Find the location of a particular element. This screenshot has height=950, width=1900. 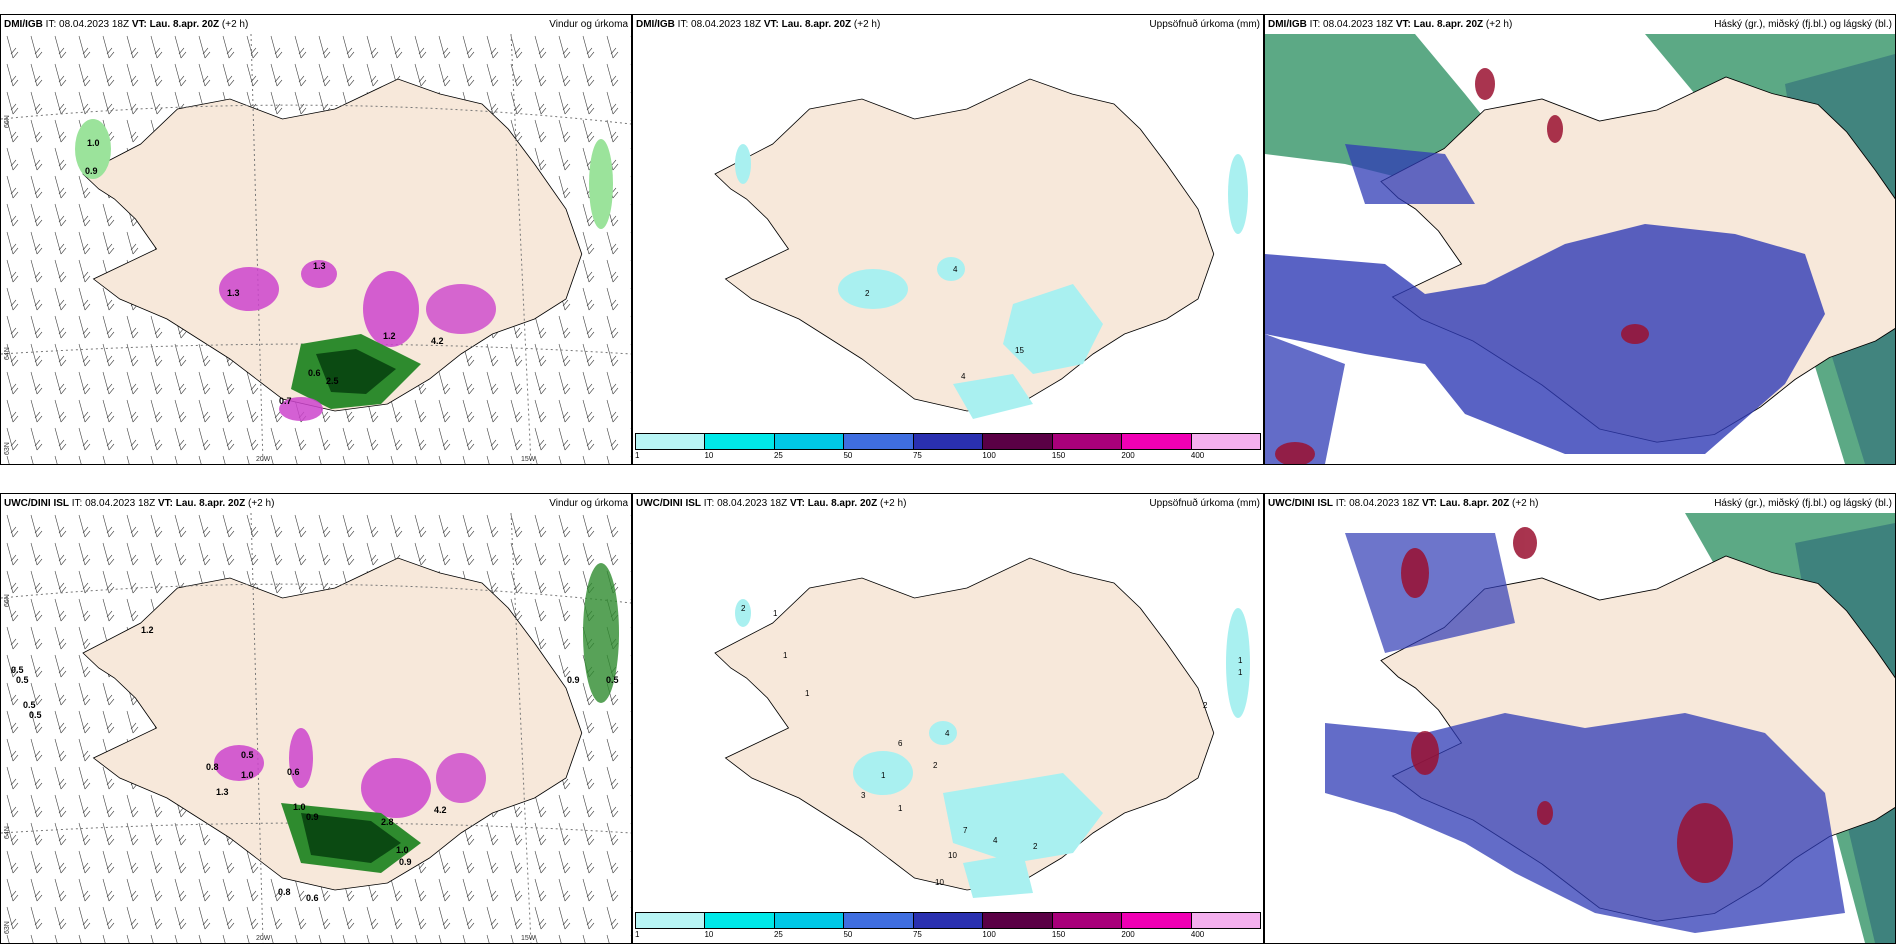

accum-precip-map: 4 2 4 15 2 is located at coordinates (981, 248).